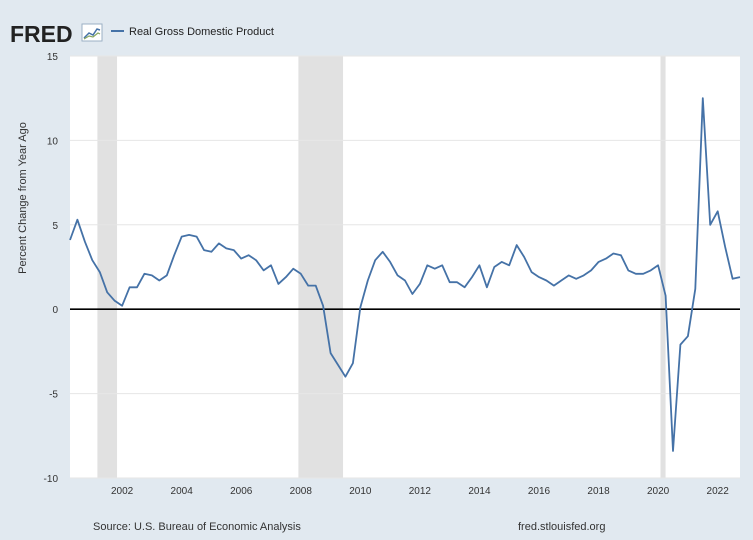  Describe the element at coordinates (53, 57) in the screenshot. I see `y-tick-label: 15` at that location.